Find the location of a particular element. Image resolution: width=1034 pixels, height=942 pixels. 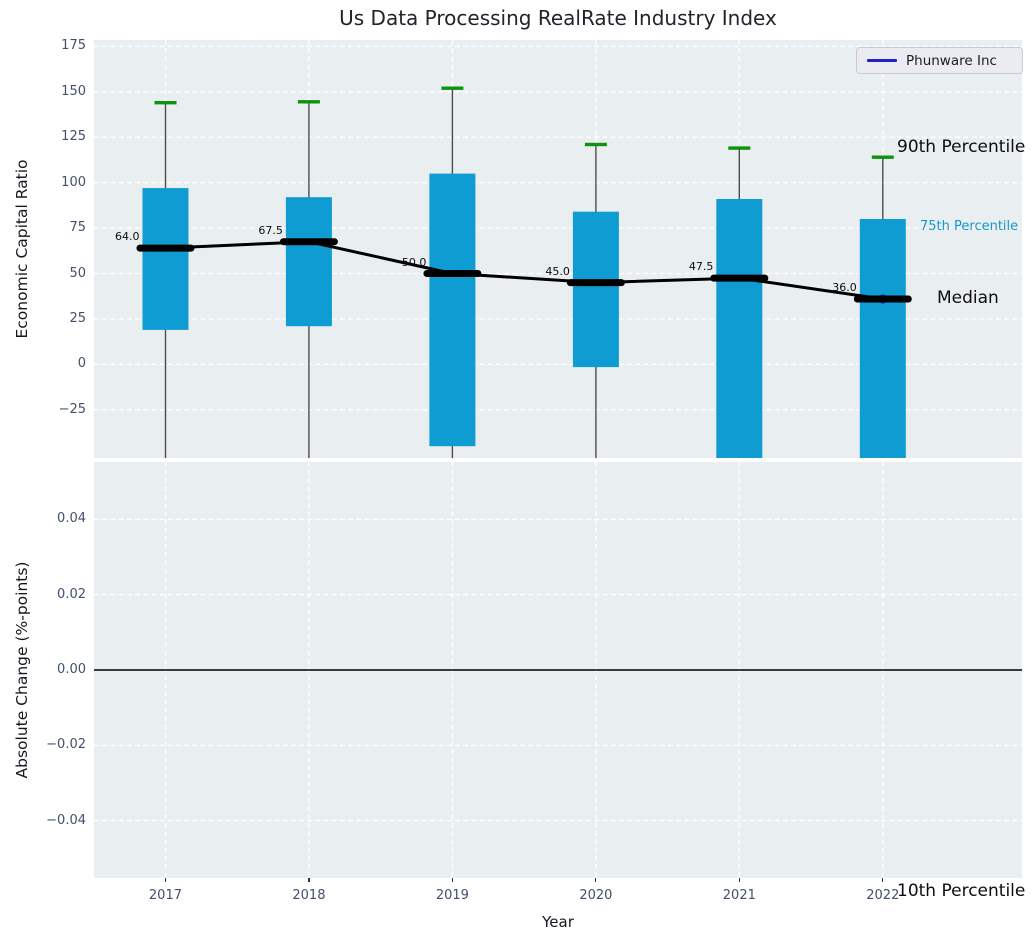

y-tick-label-bottom: −0.02 is located at coordinates (66, 745).